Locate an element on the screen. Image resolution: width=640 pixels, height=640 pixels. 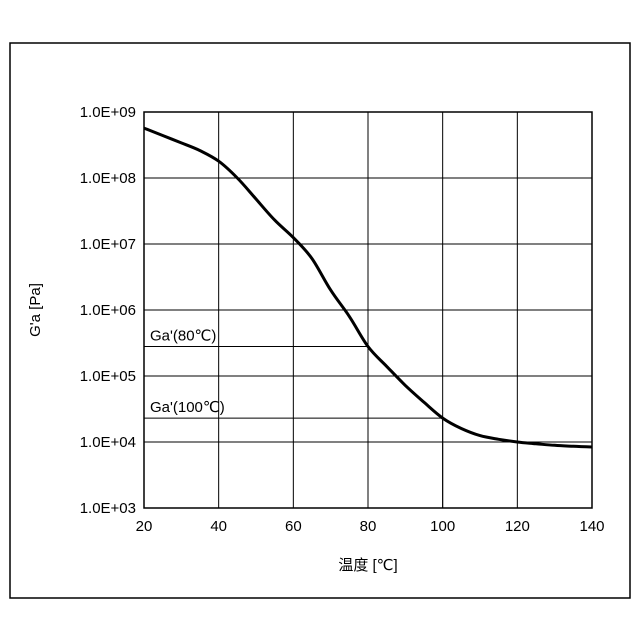
y-tick-label: 1.0E+07 is located at coordinates (108, 244).